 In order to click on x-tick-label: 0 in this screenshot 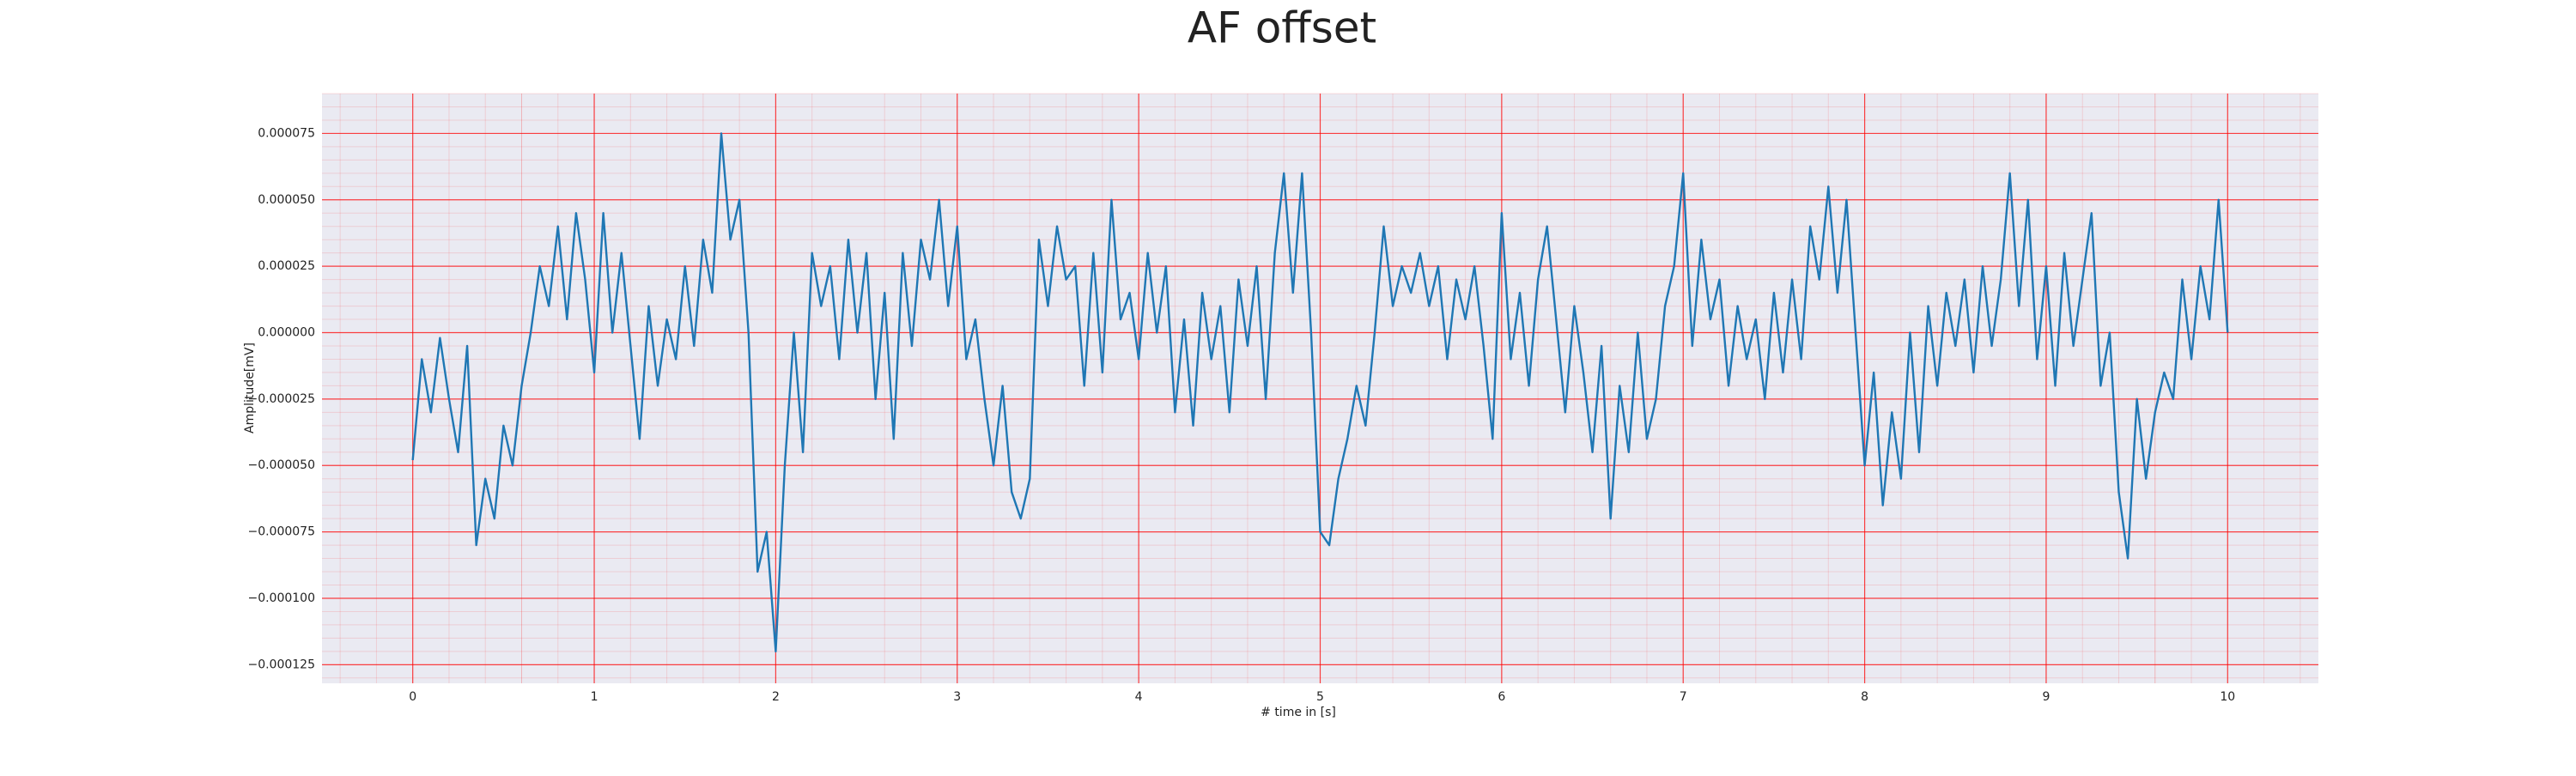, I will do `click(412, 697)`.